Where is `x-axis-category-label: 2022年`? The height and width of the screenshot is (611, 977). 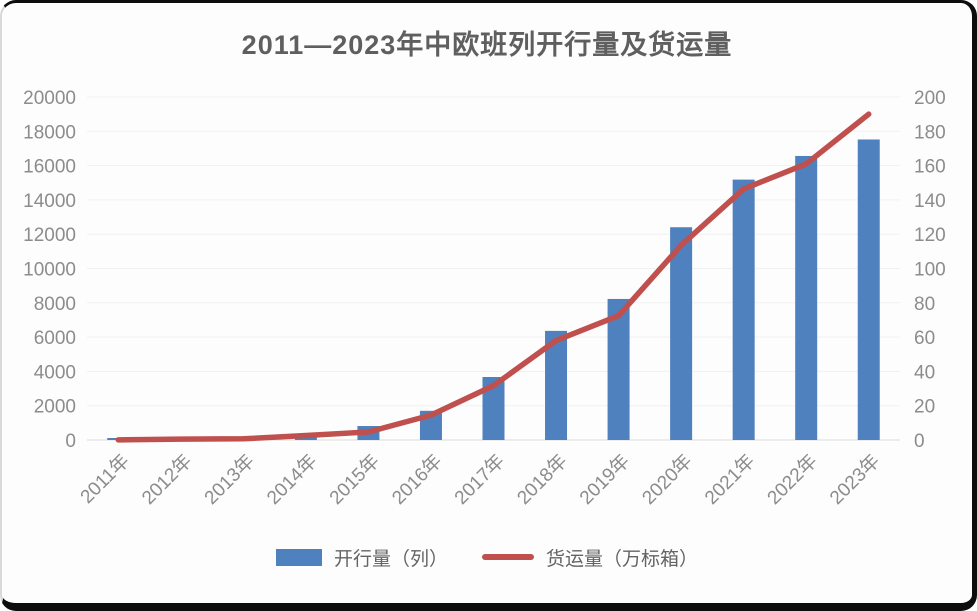
x-axis-category-label: 2022年 is located at coordinates (792, 479).